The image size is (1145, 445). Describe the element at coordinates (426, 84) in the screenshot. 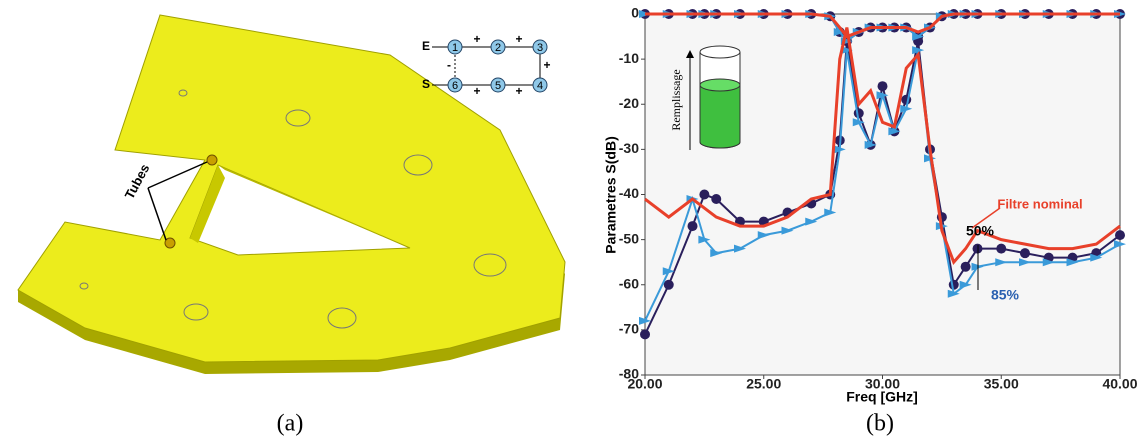

I see `output-label: S` at that location.